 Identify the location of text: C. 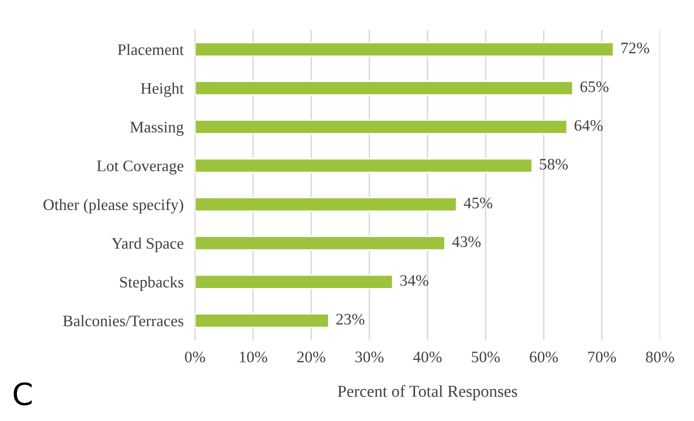
(23, 394).